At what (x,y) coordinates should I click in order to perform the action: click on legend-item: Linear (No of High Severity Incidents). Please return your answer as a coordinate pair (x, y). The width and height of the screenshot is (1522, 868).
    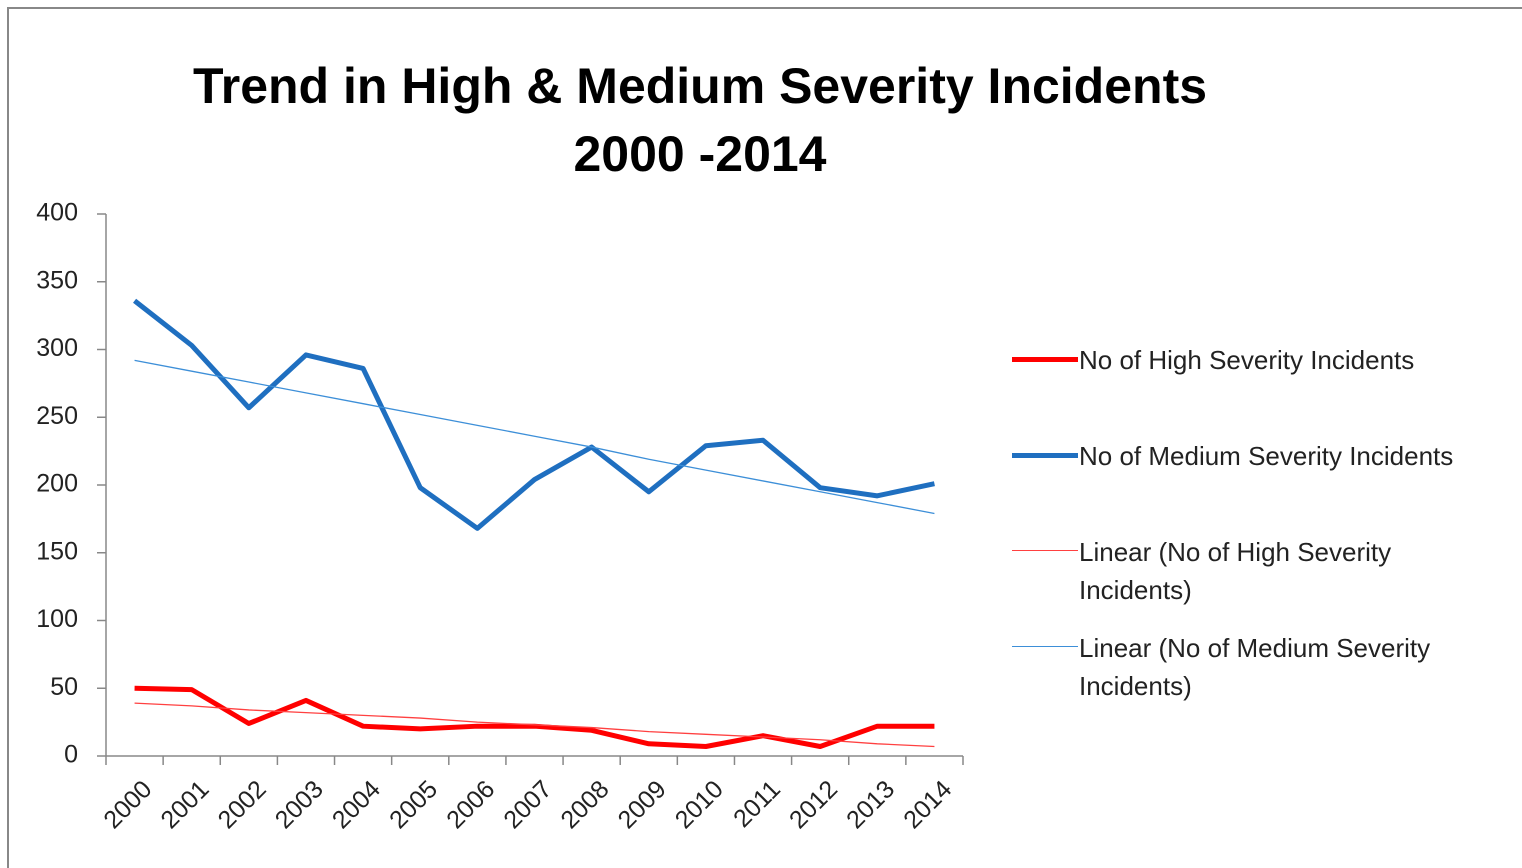
    Looking at the image, I should click on (1262, 571).